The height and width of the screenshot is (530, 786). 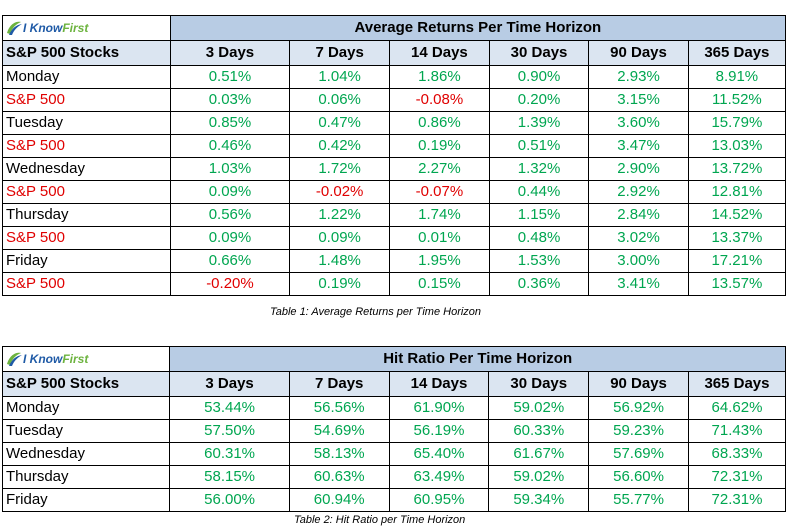 I want to click on table-cell: 1.39%, so click(x=539, y=123).